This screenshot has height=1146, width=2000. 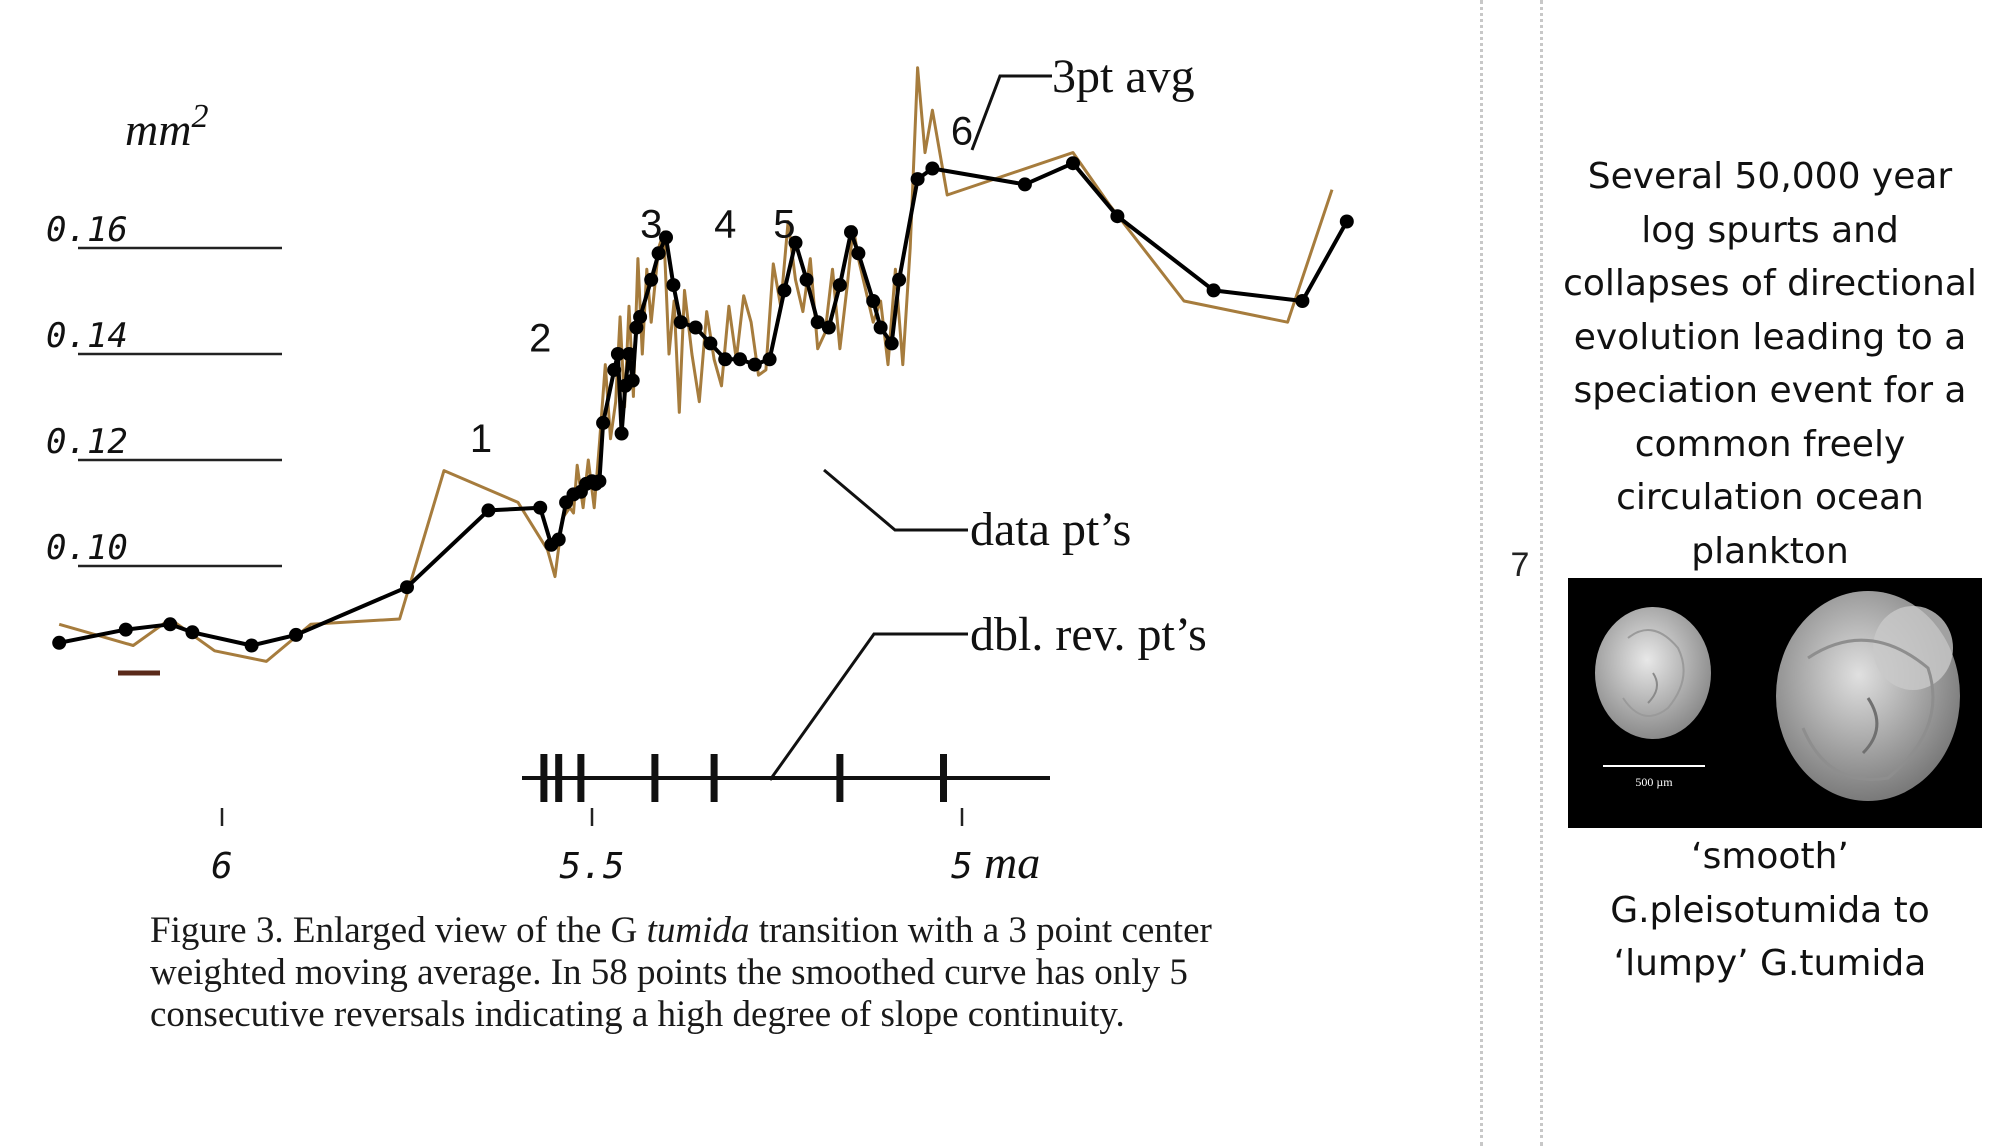 What do you see at coordinates (87, 336) in the screenshot?
I see `y-tick-label: 0.14` at bounding box center [87, 336].